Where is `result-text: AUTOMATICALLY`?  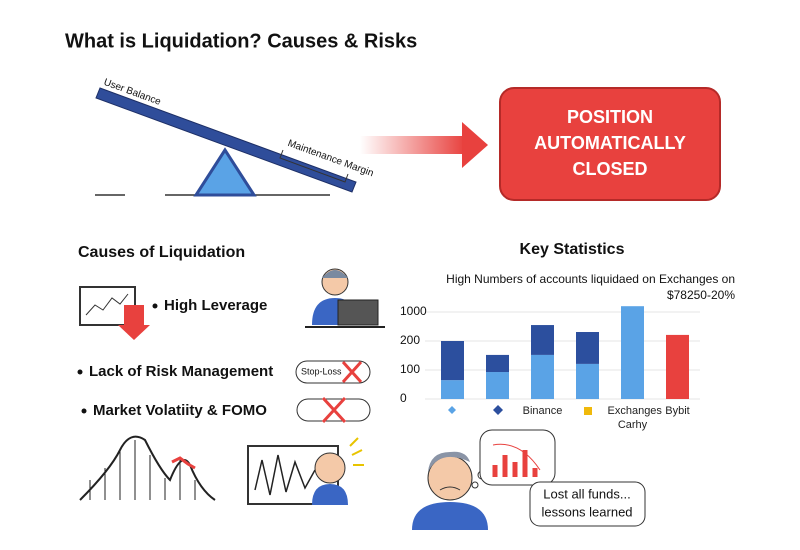 result-text: AUTOMATICALLY is located at coordinates (610, 143).